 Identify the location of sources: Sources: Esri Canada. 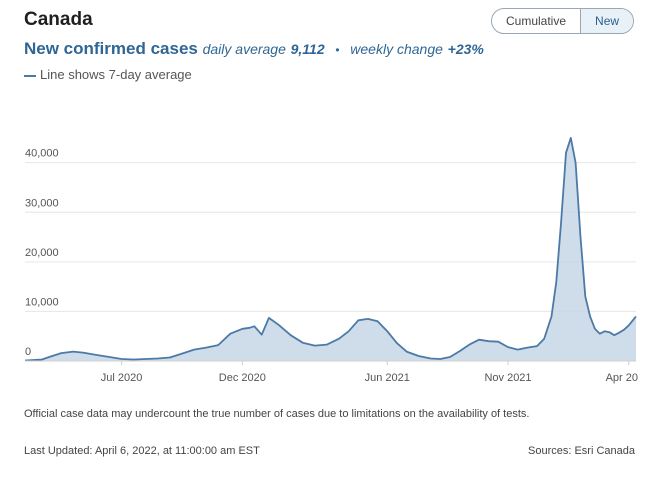
(581, 451).